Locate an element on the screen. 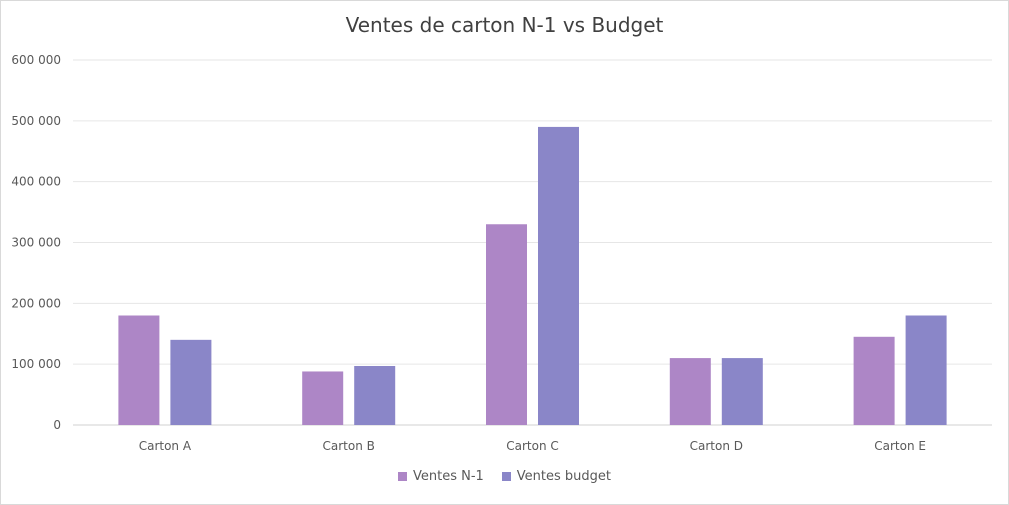  y-tick-label: 200 000 is located at coordinates (36, 303).